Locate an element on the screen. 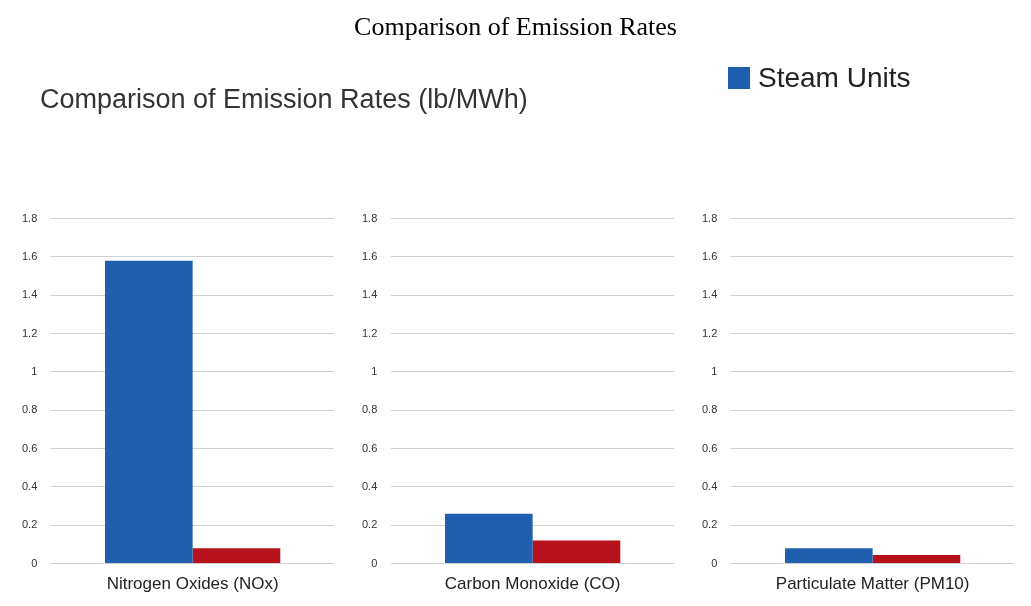  x-tick-label: Carbon Monoxide (CO) is located at coordinates (532, 584).